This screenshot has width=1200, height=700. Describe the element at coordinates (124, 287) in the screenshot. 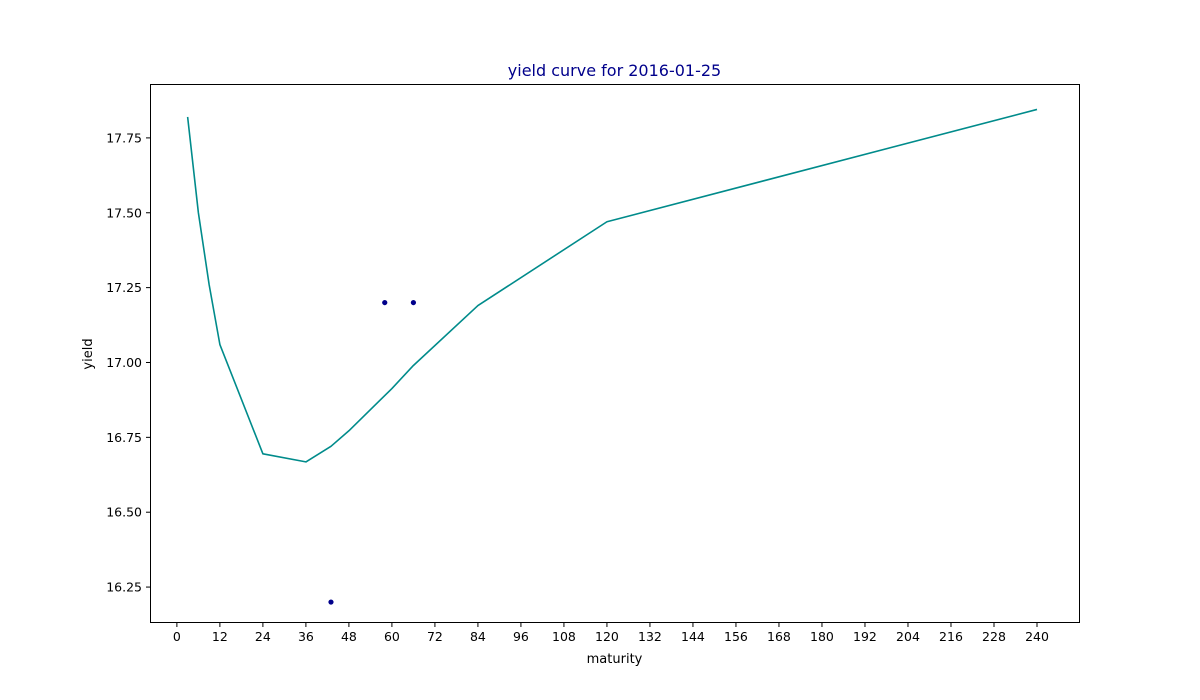

I see `y-tick-label: 17.25` at that location.